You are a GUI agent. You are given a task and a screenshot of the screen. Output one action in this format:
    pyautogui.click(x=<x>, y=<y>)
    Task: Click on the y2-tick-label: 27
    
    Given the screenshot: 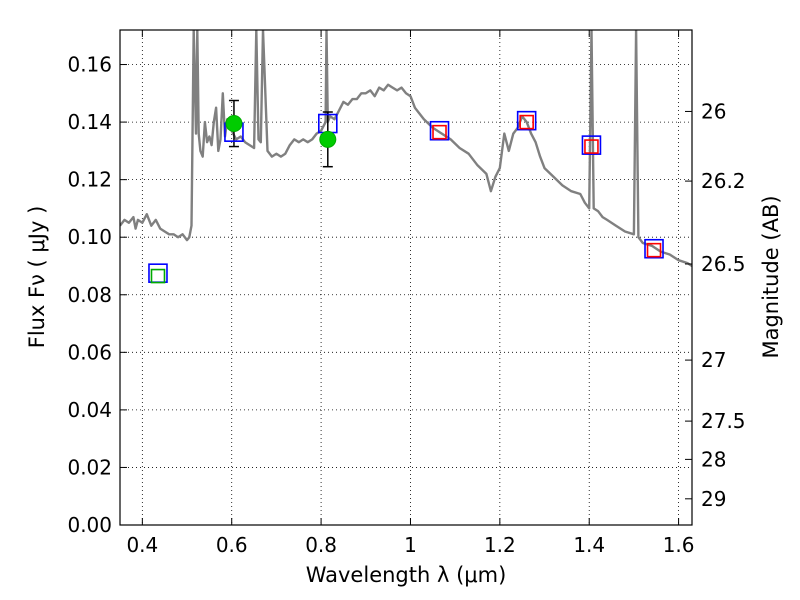 What is the action you would take?
    pyautogui.click(x=713, y=360)
    